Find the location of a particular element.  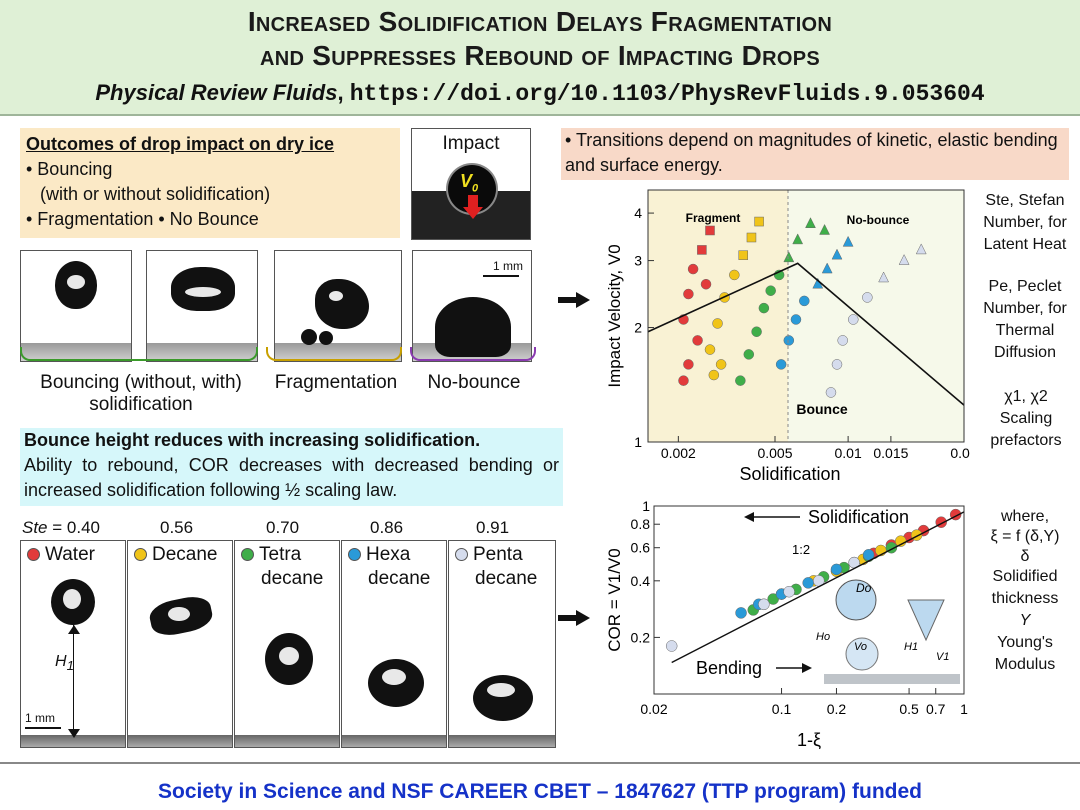

chart2-xlabel: 1-ξ is located at coordinates (809, 740).